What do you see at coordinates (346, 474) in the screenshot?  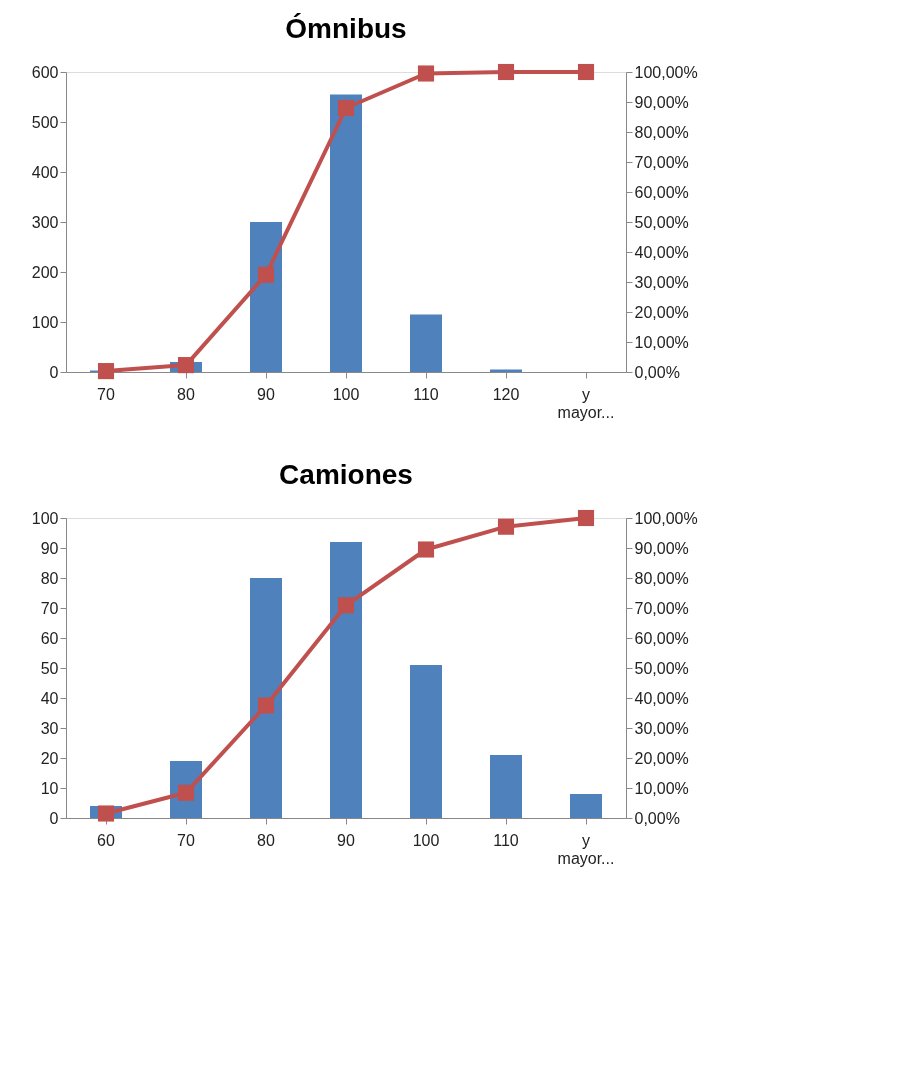 I see `chart-title: Camiones` at bounding box center [346, 474].